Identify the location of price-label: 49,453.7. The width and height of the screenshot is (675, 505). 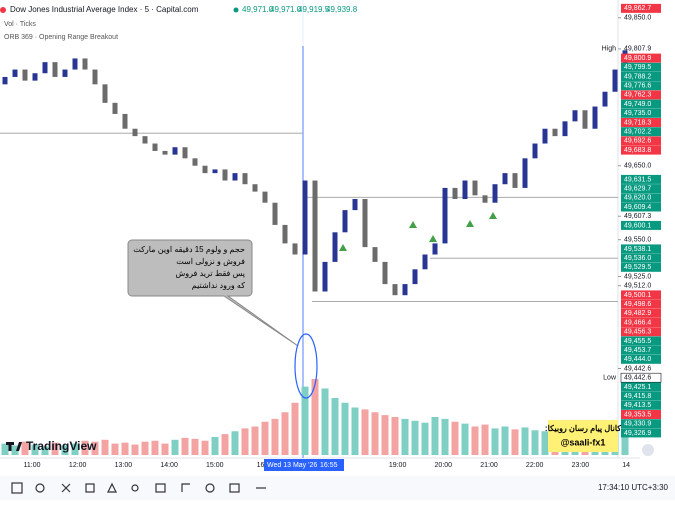
(637, 350).